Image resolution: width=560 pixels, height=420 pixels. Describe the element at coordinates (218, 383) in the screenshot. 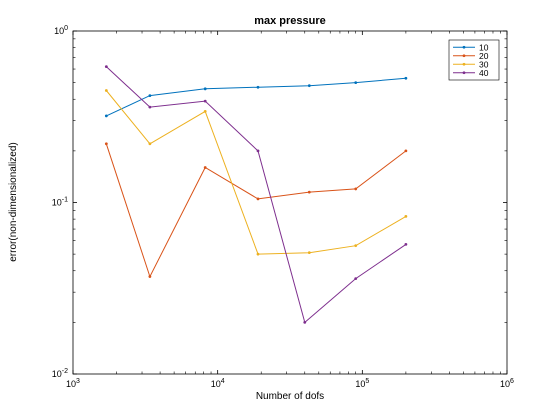

I see `x-tick-label: 10⁴` at that location.